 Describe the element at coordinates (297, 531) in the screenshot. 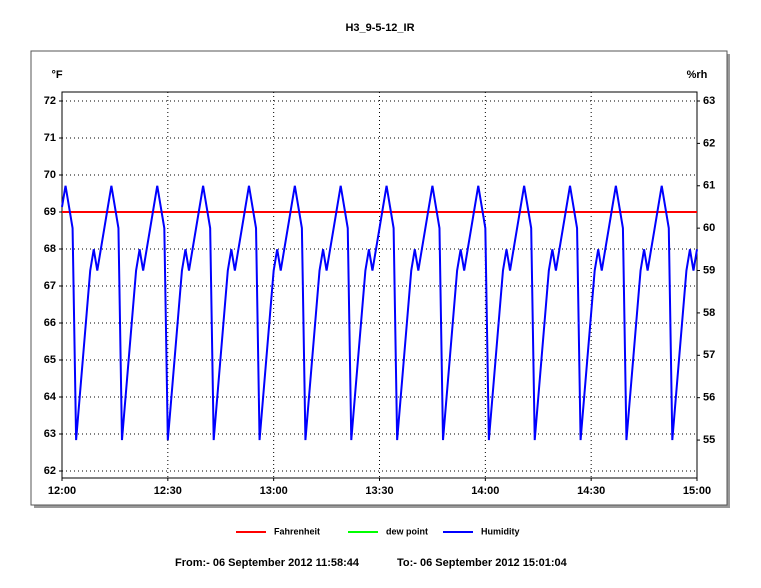

I see `legend-label: Fahrenheit` at that location.